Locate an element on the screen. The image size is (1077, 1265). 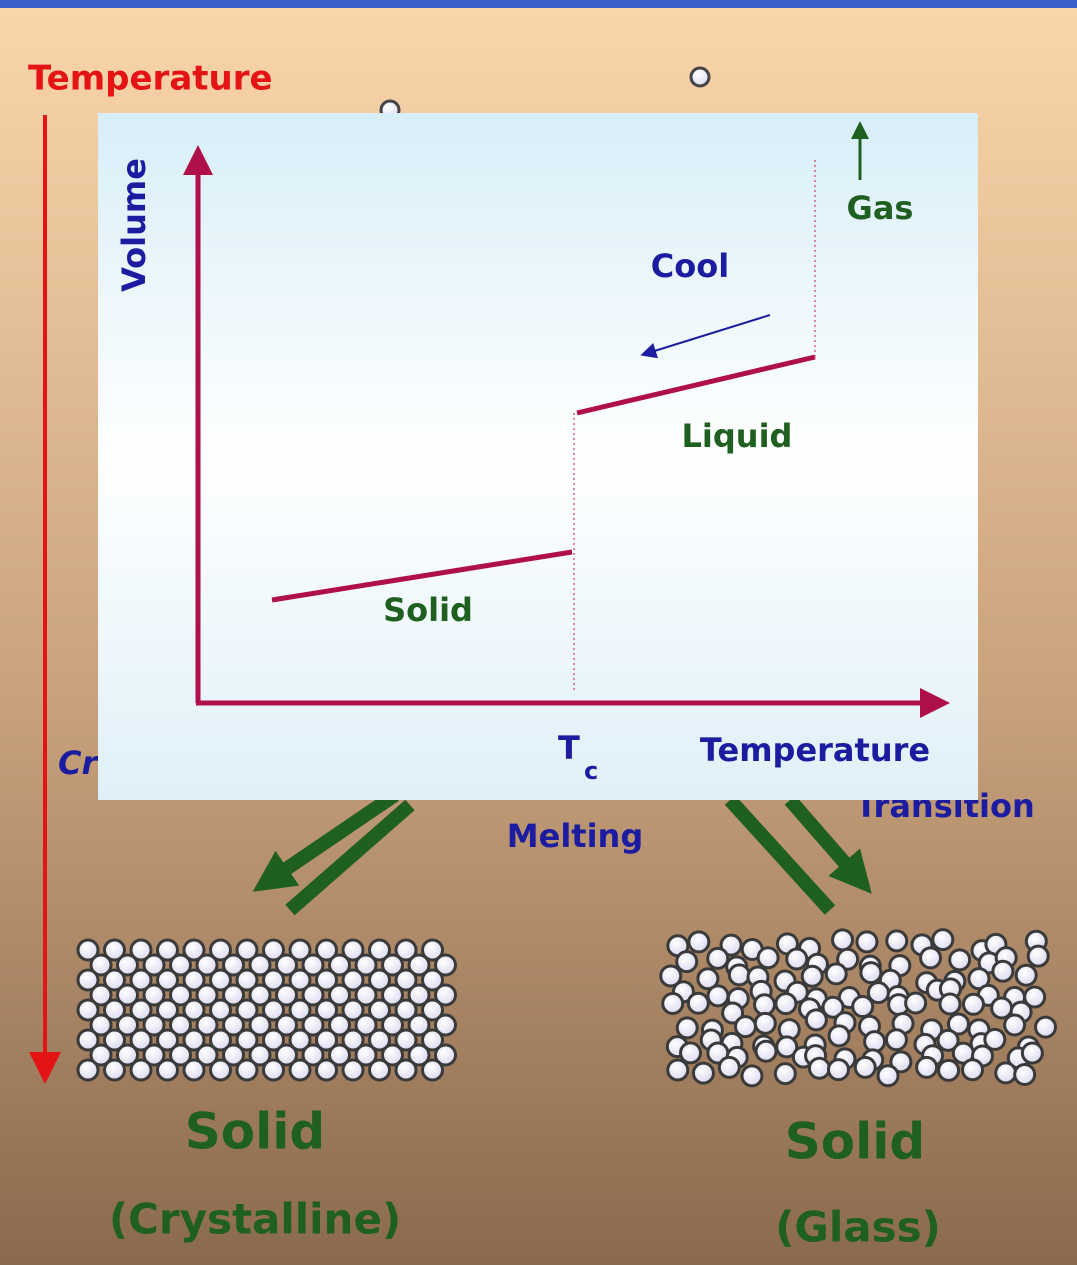
melting-label: Melting is located at coordinates (575, 836).